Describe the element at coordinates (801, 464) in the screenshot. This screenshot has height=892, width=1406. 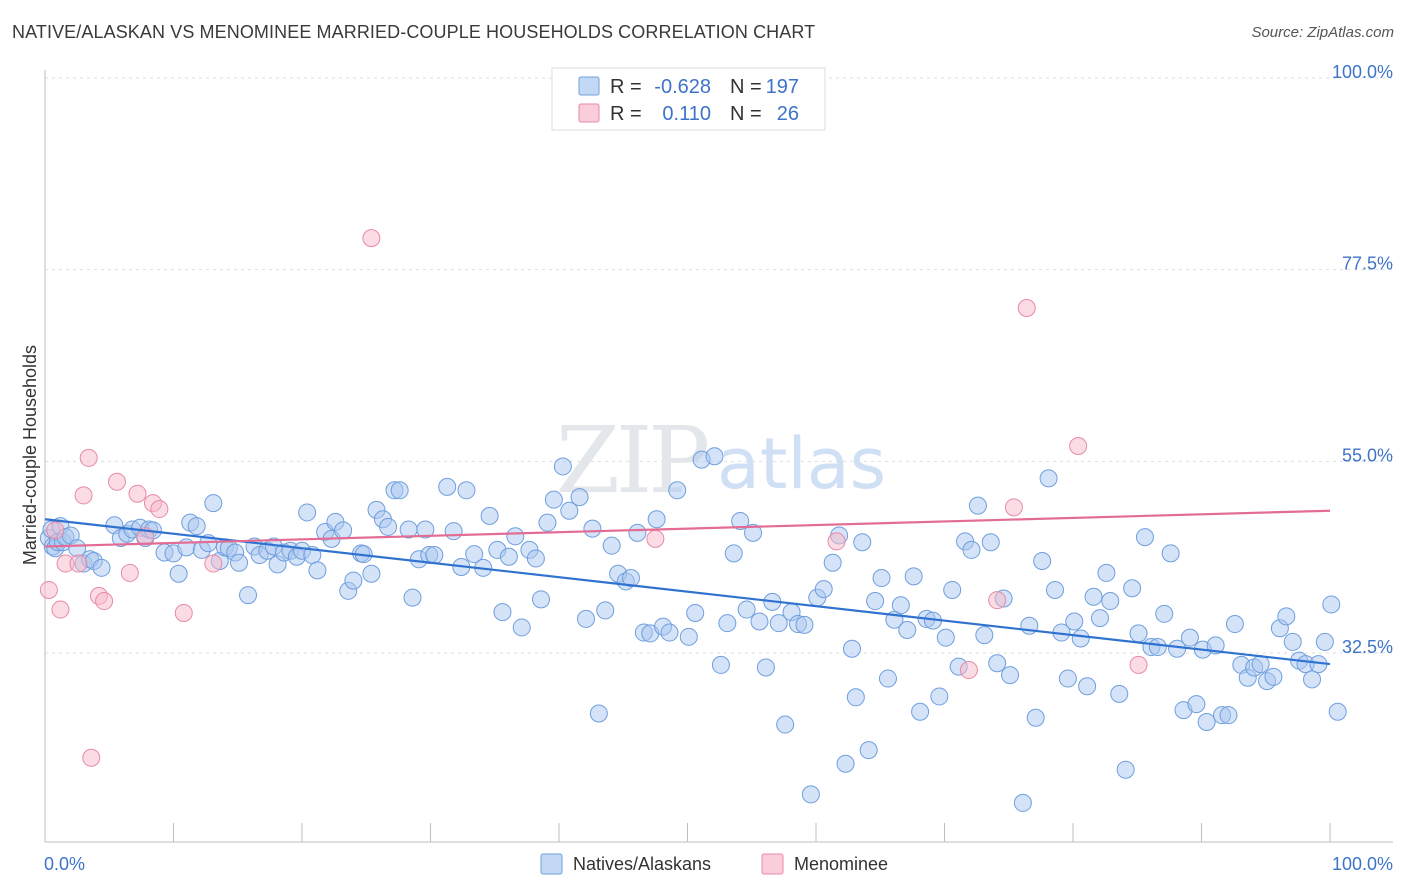
I see `watermark-atlas: atlas` at that location.